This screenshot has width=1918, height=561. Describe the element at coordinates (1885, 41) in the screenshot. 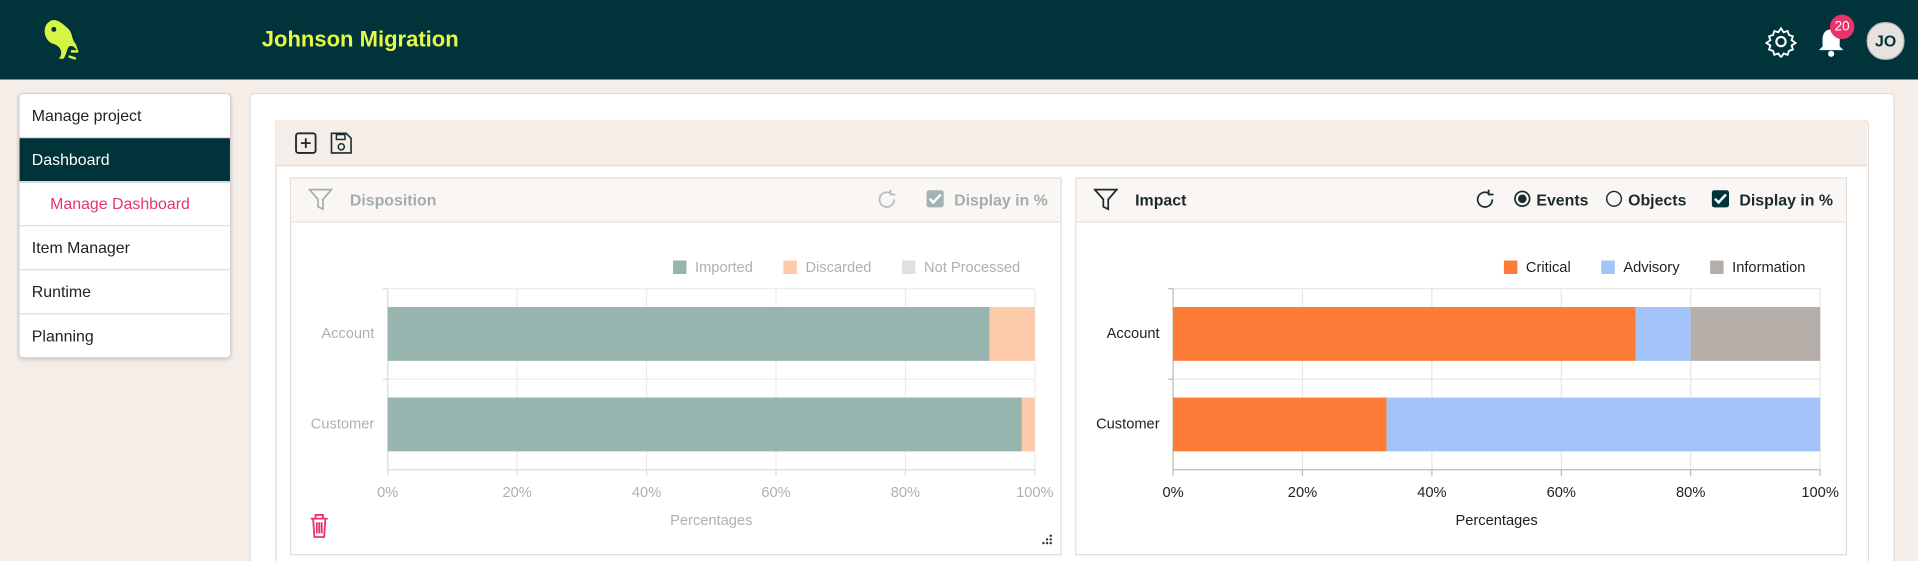

I see `avatar: JO` at that location.